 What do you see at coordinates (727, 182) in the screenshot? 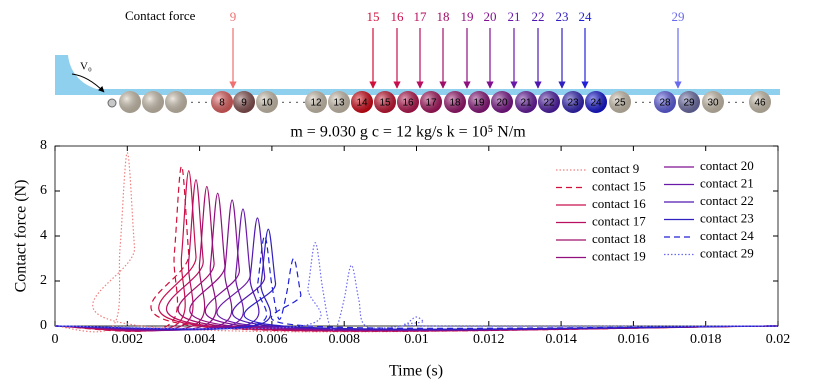
I see `legend-label: contact 21` at bounding box center [727, 182].